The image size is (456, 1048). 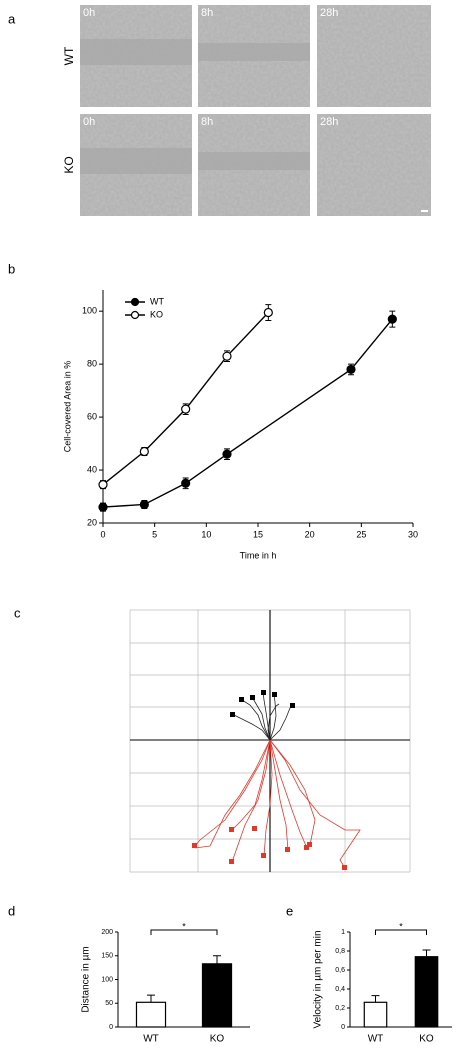 What do you see at coordinates (92, 469) in the screenshot?
I see `y-tick-label: 40` at bounding box center [92, 469].